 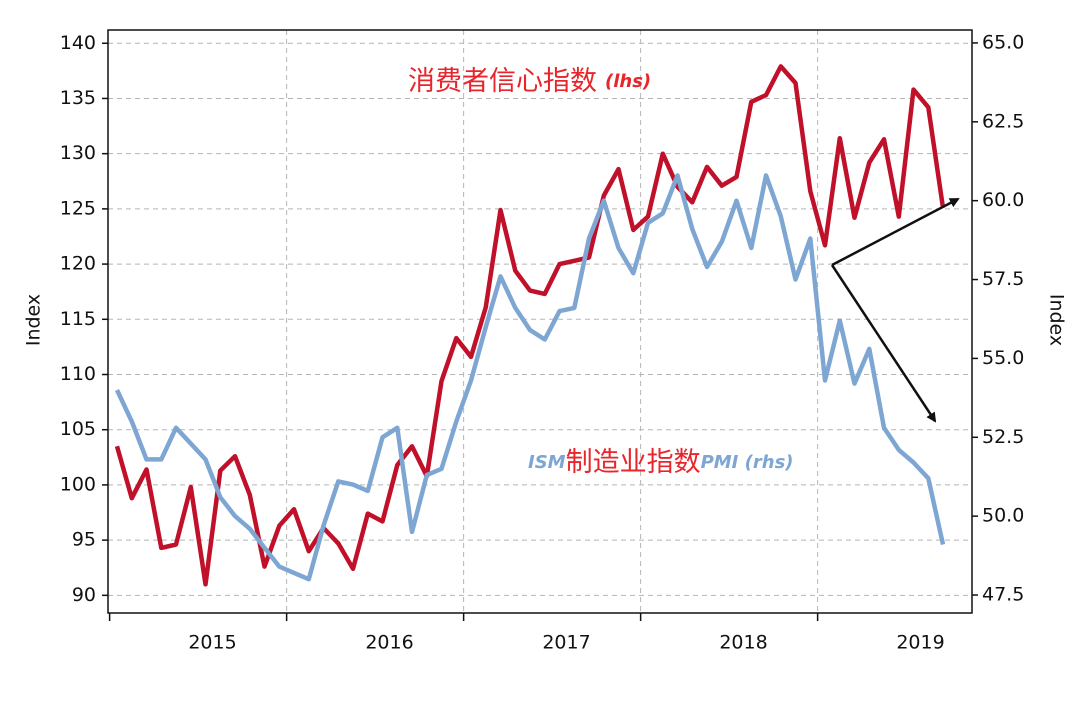 What do you see at coordinates (747, 462) in the screenshot?
I see `annotation-part: PMI (rhs)` at bounding box center [747, 462].